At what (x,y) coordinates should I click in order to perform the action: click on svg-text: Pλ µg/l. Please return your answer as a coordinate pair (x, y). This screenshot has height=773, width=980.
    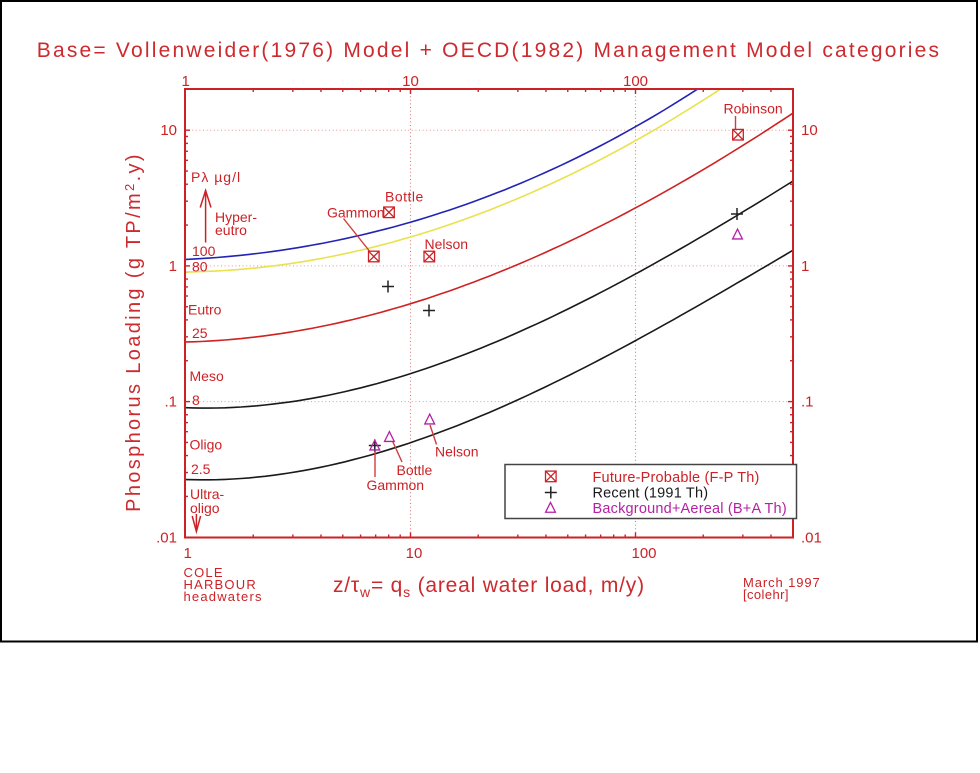
    Looking at the image, I should click on (216, 177).